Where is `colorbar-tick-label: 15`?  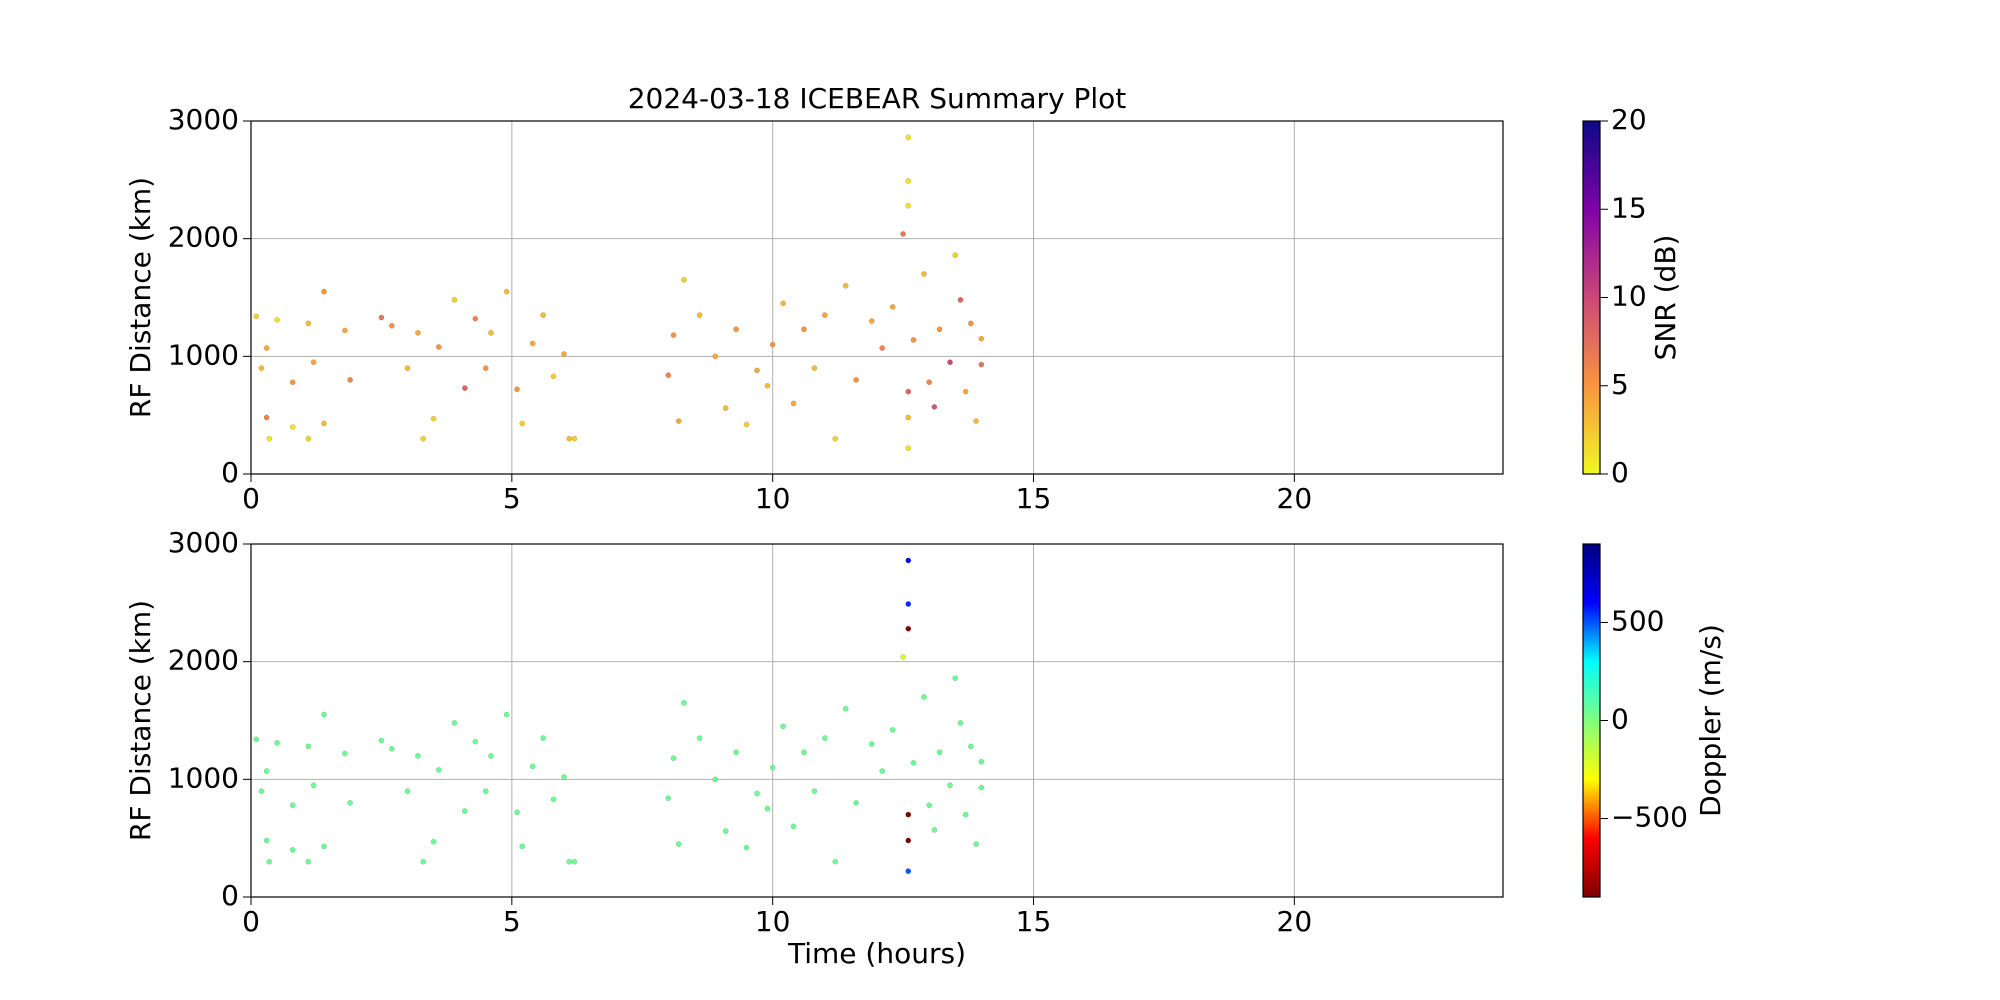
colorbar-tick-label: 15 is located at coordinates (1629, 207).